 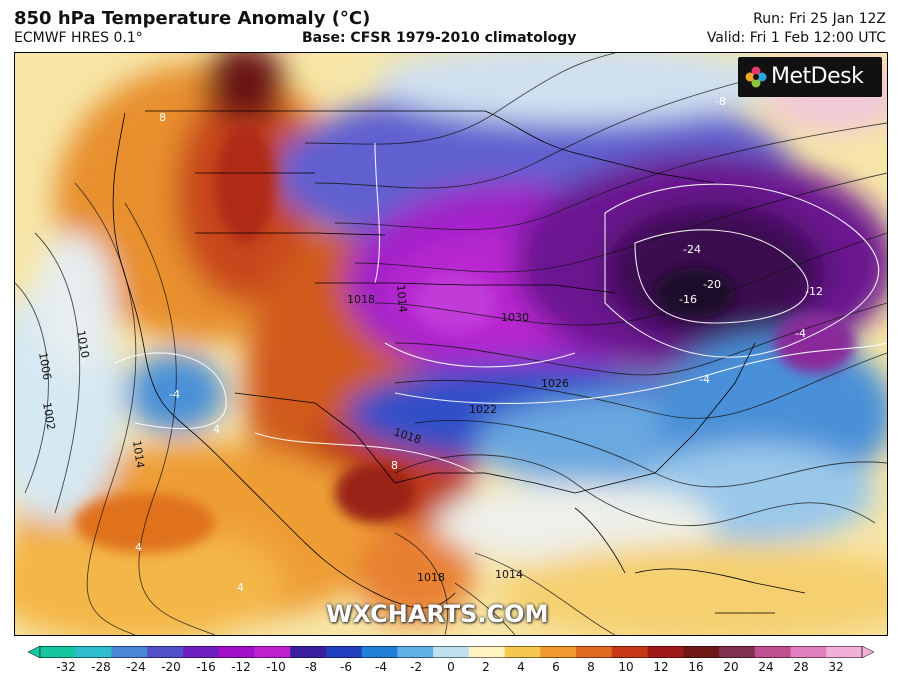 I want to click on colorbar-segments, so click(x=451, y=652).